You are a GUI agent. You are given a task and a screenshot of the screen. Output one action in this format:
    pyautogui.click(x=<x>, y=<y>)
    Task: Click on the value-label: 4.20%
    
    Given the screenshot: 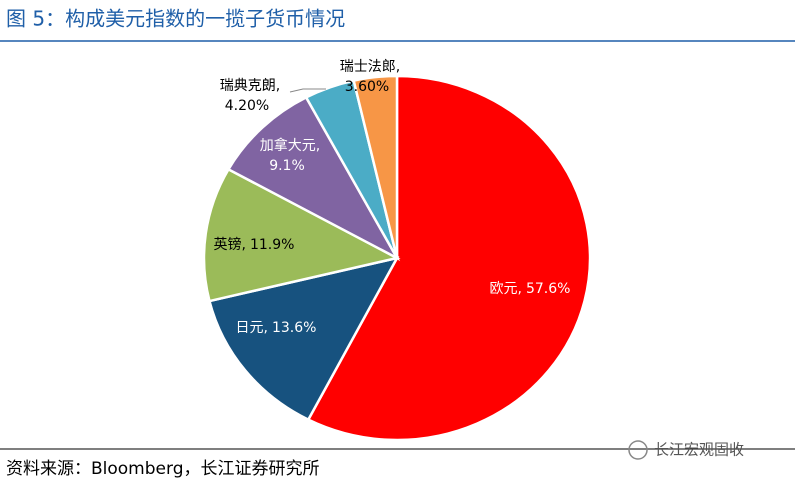 What is the action you would take?
    pyautogui.click(x=247, y=106)
    